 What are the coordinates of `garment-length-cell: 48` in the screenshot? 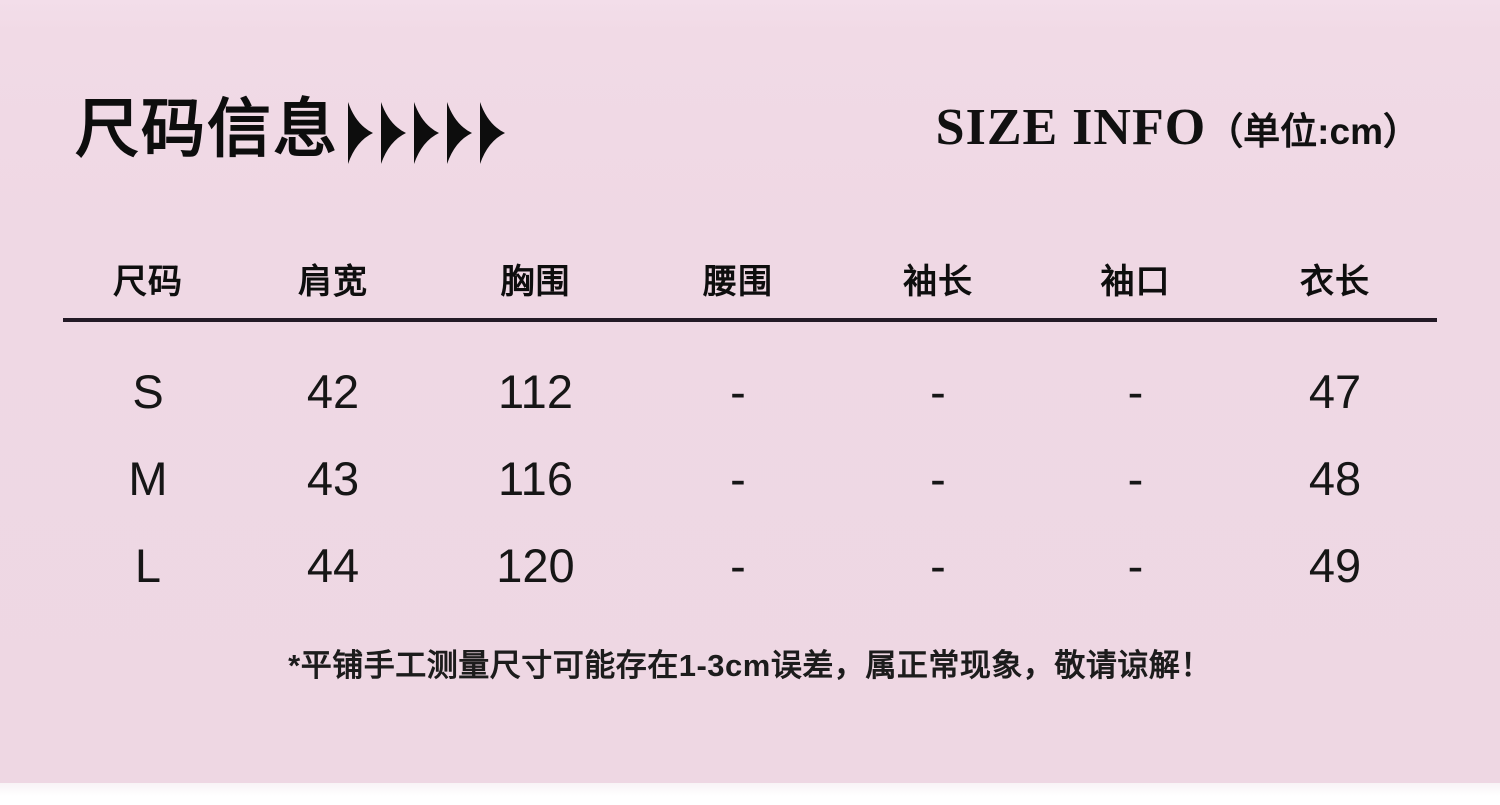 It's located at (1335, 478).